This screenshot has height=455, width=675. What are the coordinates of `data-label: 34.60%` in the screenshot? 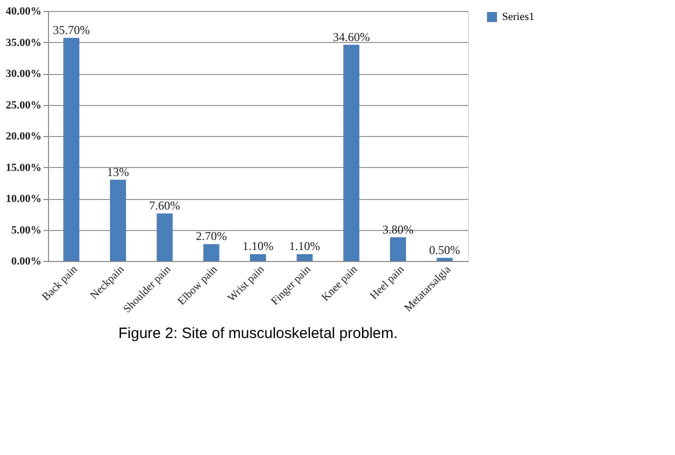 It's located at (351, 37).